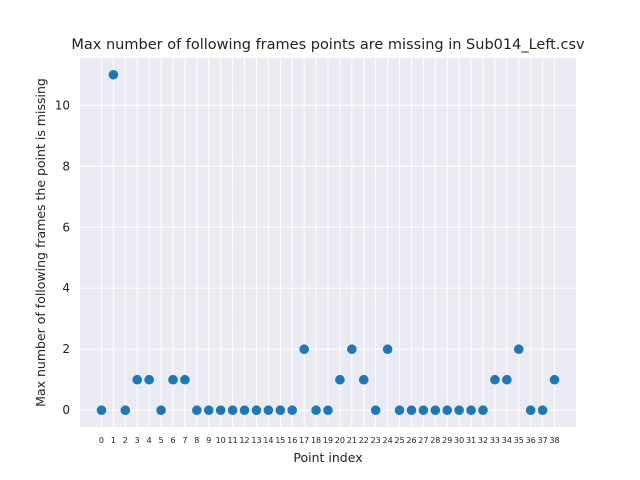 The image size is (640, 480). I want to click on x-tick-label: 6, so click(172, 440).